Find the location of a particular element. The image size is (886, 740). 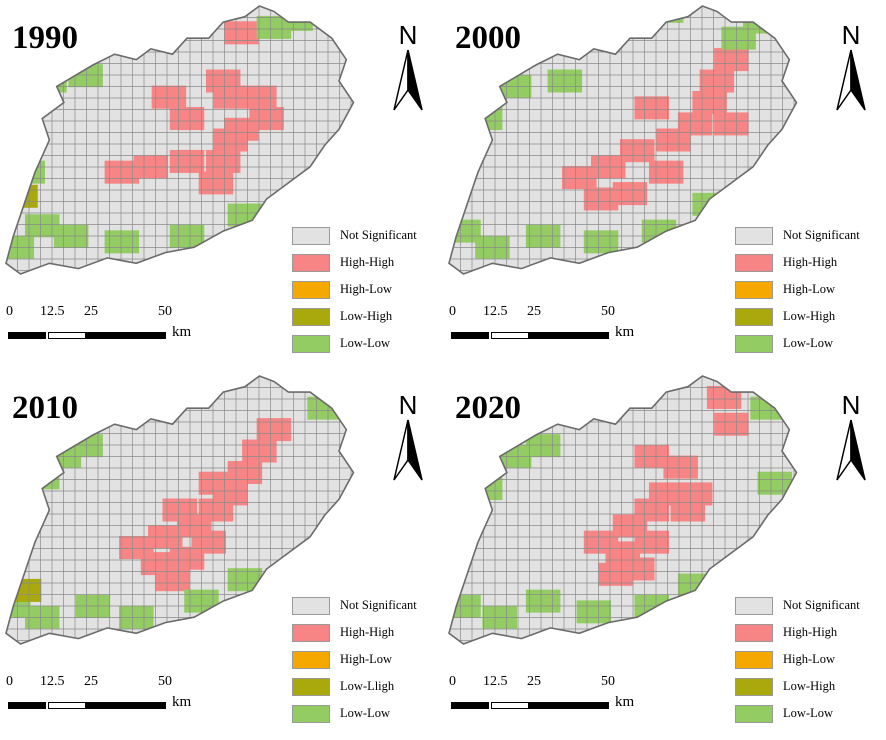

low-high-cluster is located at coordinates (22, 196).